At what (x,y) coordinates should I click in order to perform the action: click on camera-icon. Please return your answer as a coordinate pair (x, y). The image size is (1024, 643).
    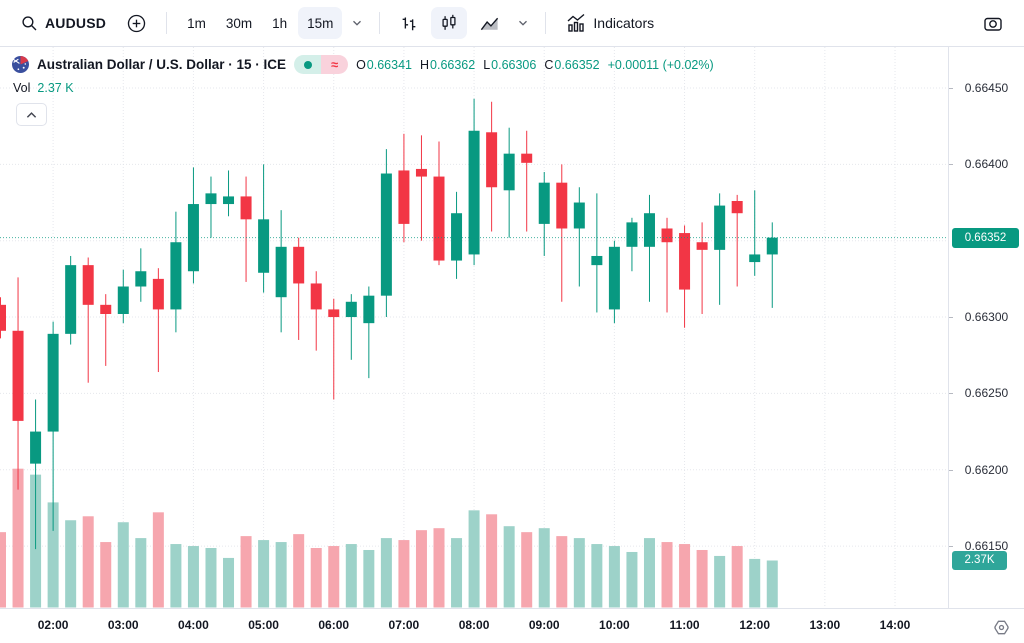
    Looking at the image, I should click on (993, 23).